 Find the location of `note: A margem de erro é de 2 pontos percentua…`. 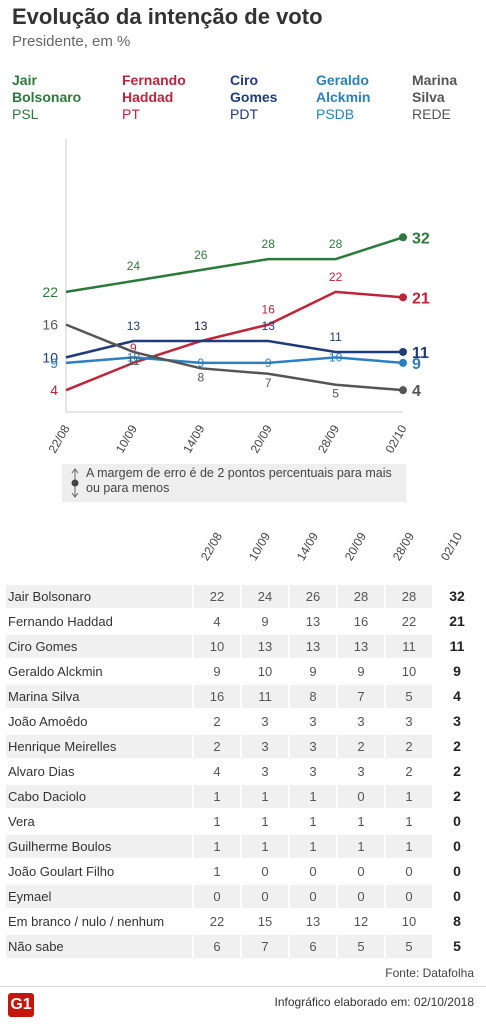

note: A margem de erro é de 2 pontos percentua… is located at coordinates (234, 483).